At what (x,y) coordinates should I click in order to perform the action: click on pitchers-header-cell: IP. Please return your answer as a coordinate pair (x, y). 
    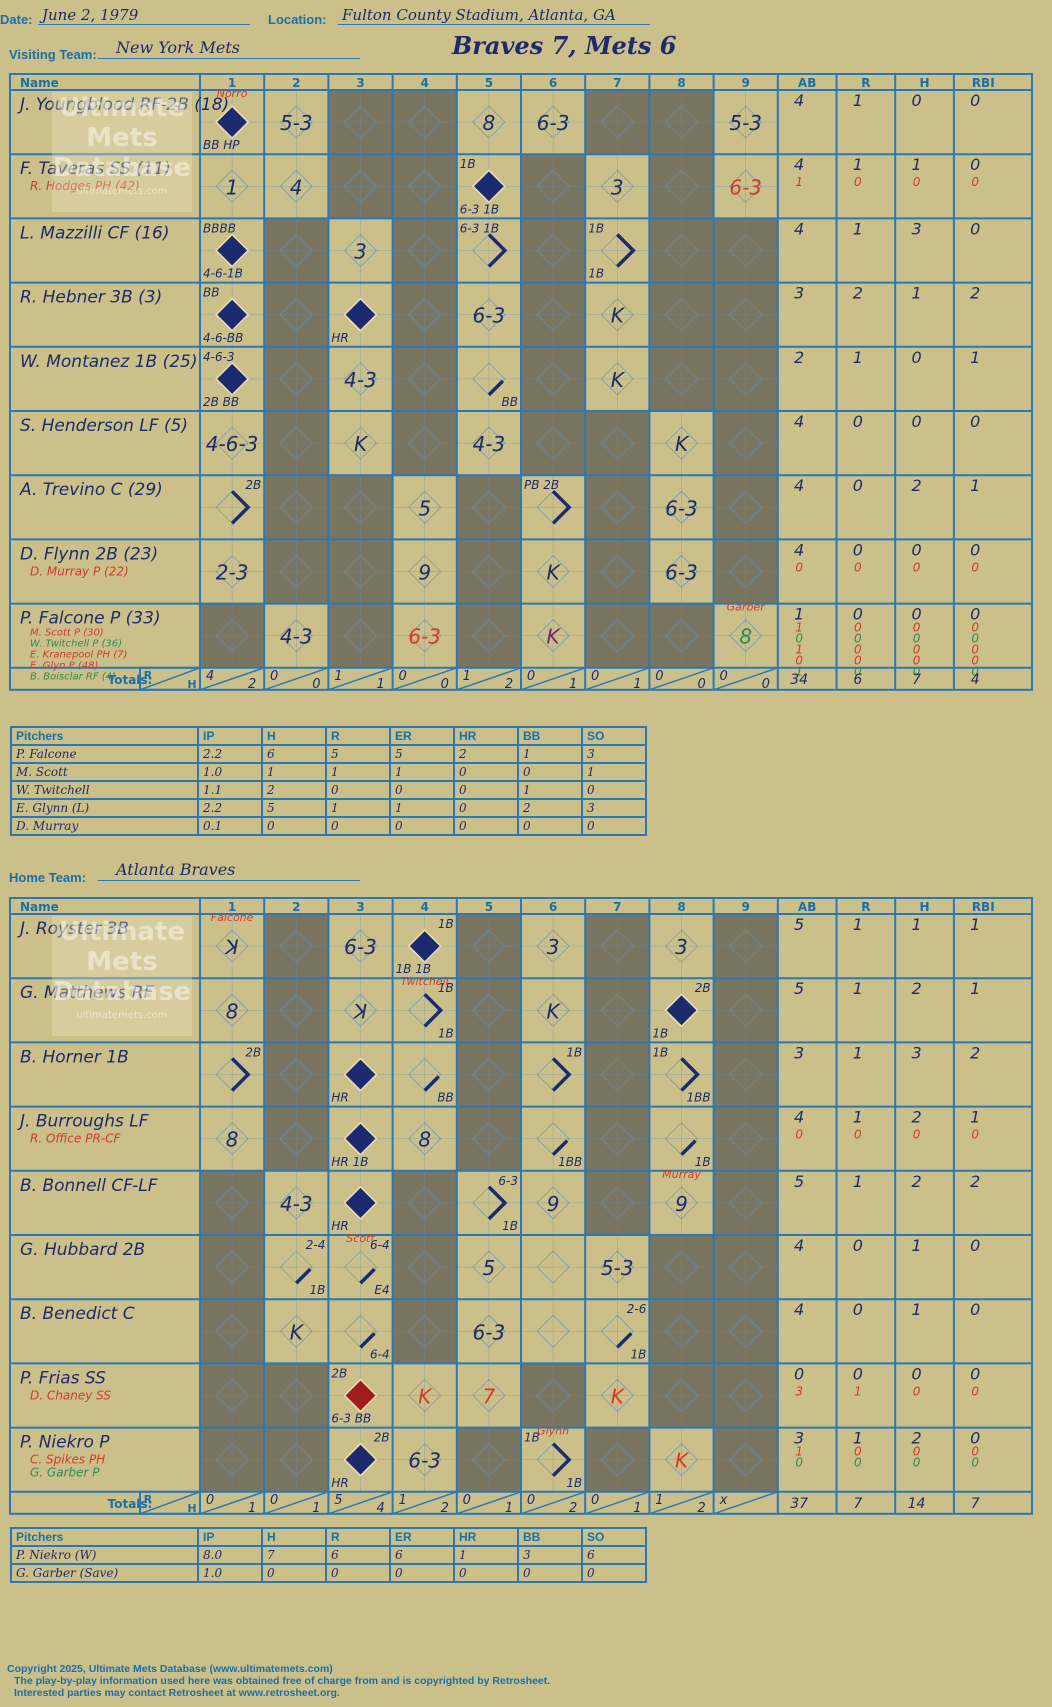
    Looking at the image, I should click on (230, 736).